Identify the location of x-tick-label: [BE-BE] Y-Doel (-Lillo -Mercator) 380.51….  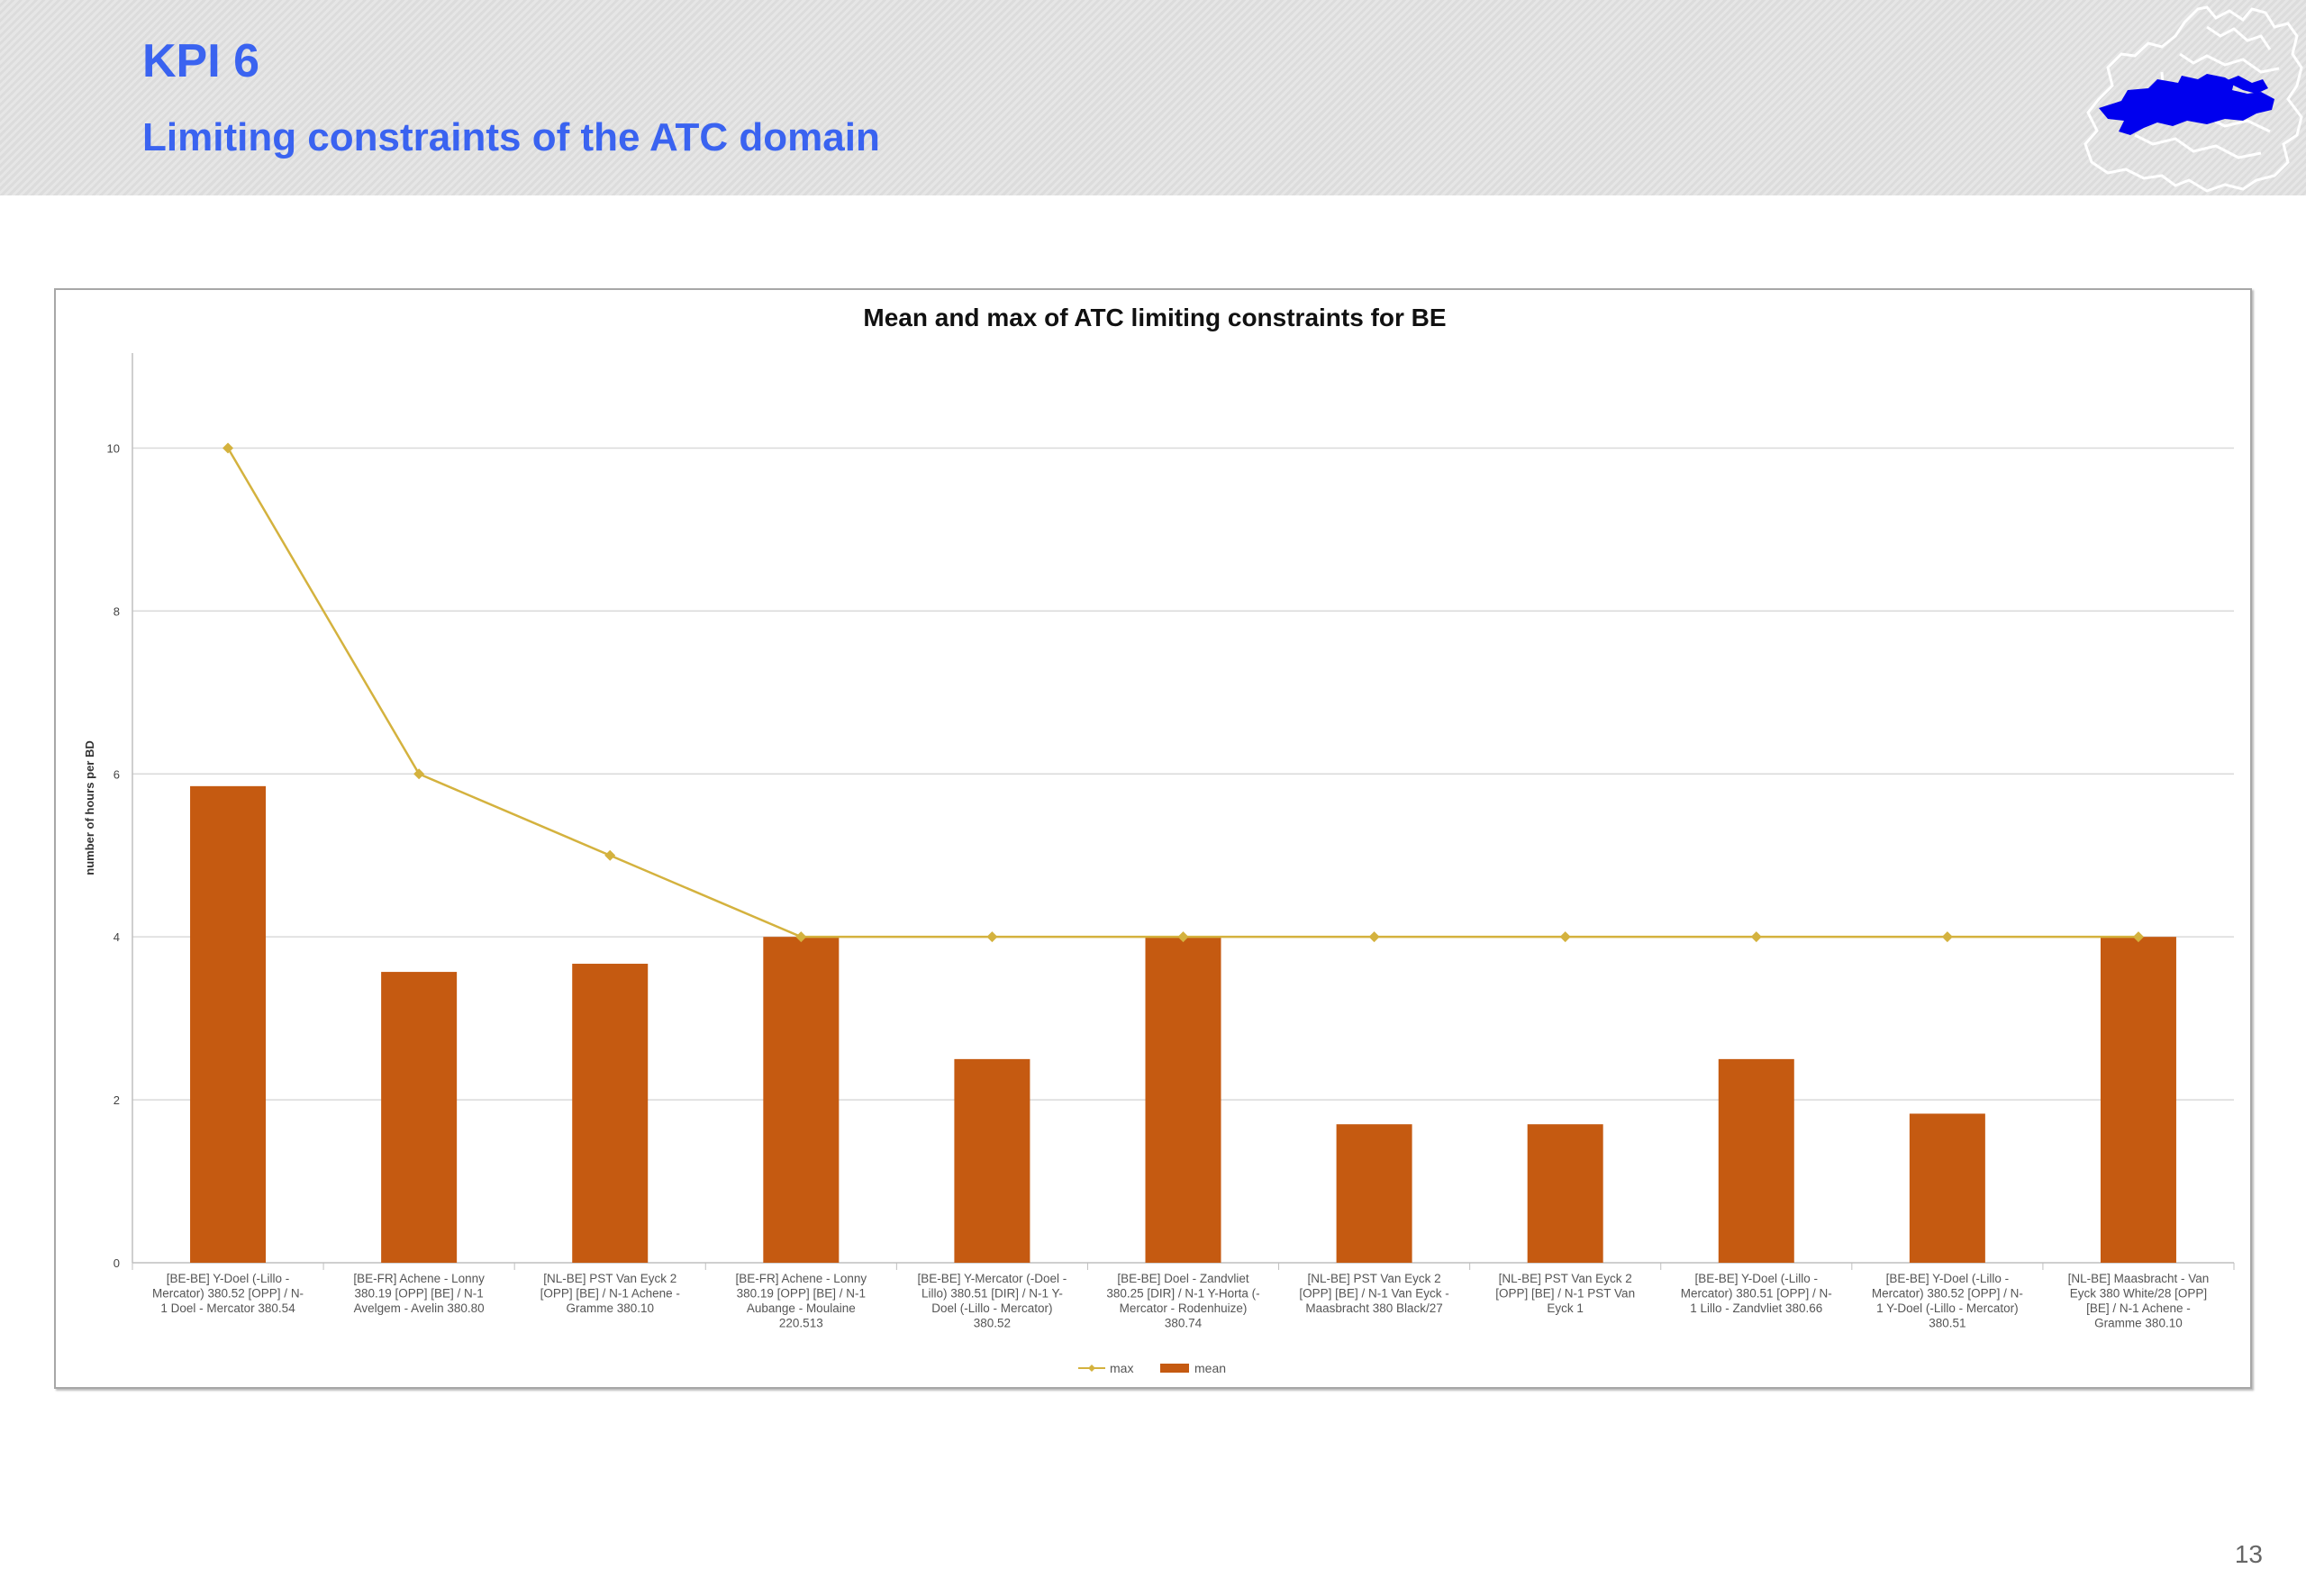
(1756, 1293).